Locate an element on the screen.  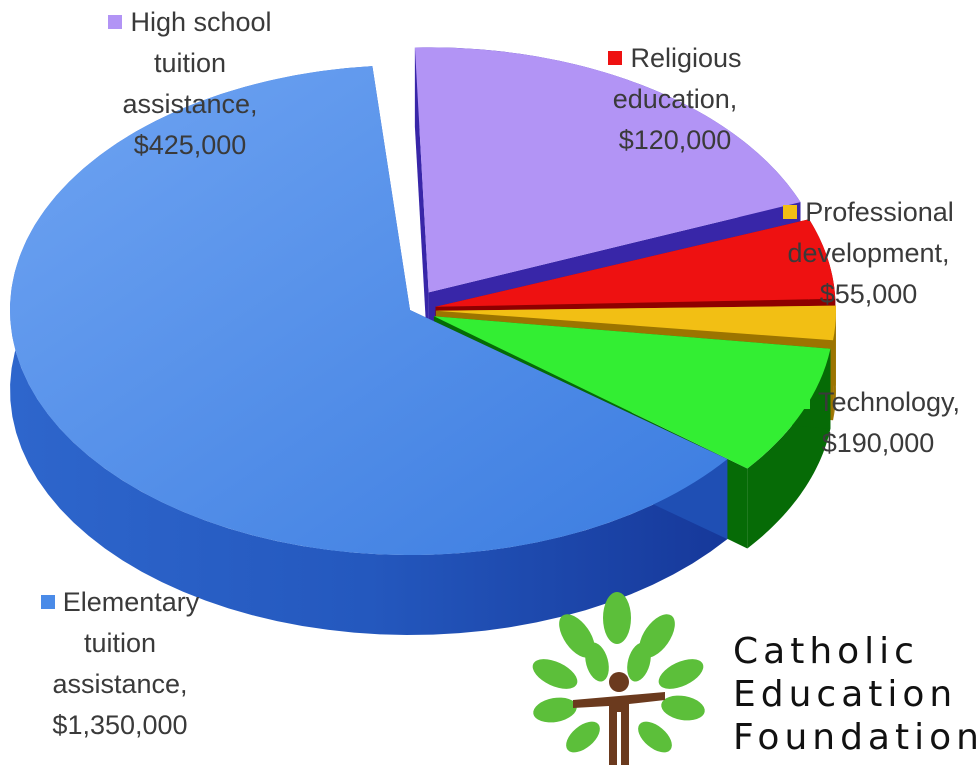
slice-side-technology is located at coordinates (789, 448).